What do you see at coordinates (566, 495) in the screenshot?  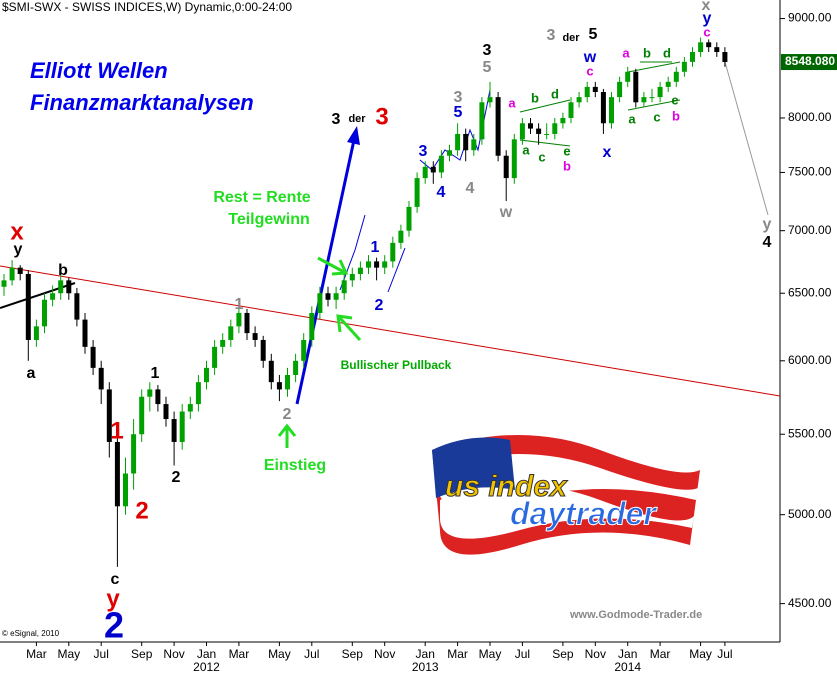 I see `logo: us index daytrader` at bounding box center [566, 495].